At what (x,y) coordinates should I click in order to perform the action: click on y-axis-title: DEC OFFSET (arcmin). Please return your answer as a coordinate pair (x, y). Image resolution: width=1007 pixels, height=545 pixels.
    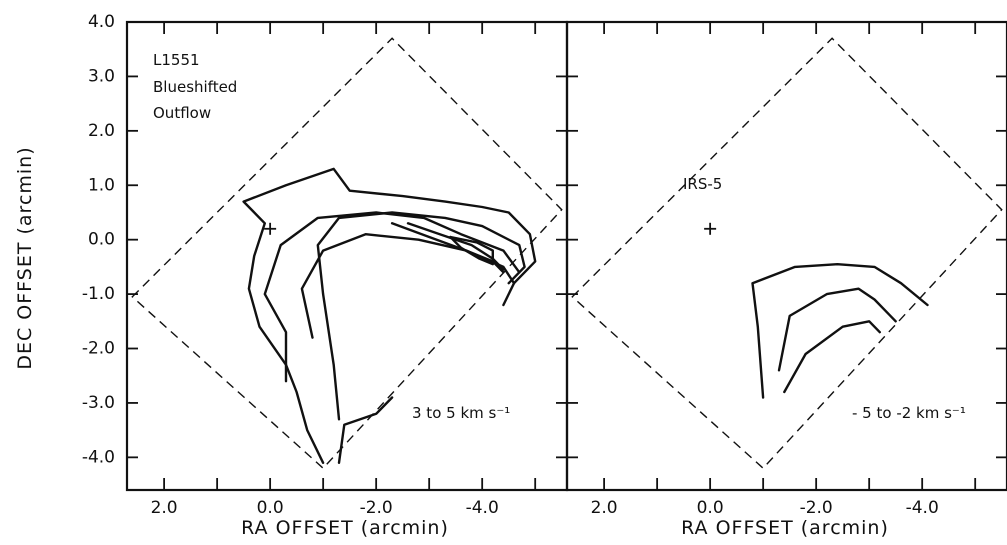
    Looking at the image, I should click on (25, 257).